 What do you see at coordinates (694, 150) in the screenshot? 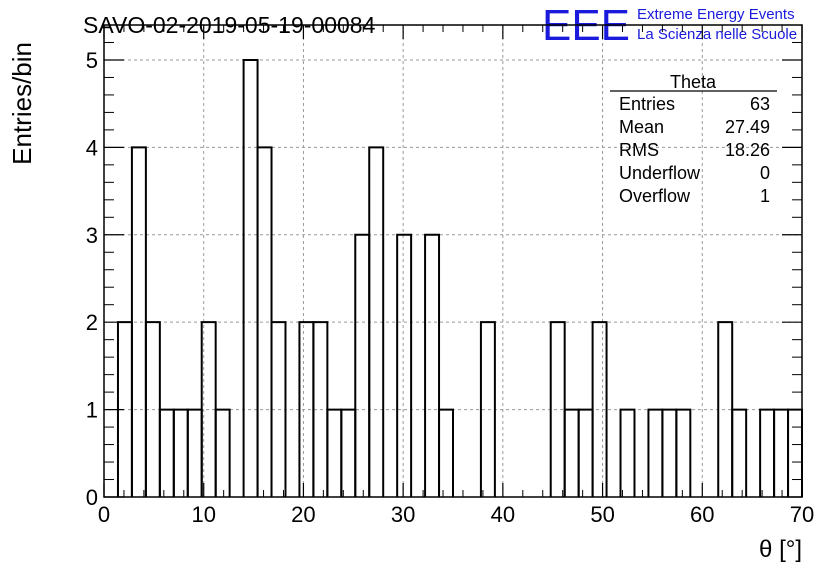
I see `stats-row-rms: RMS 18.26` at bounding box center [694, 150].